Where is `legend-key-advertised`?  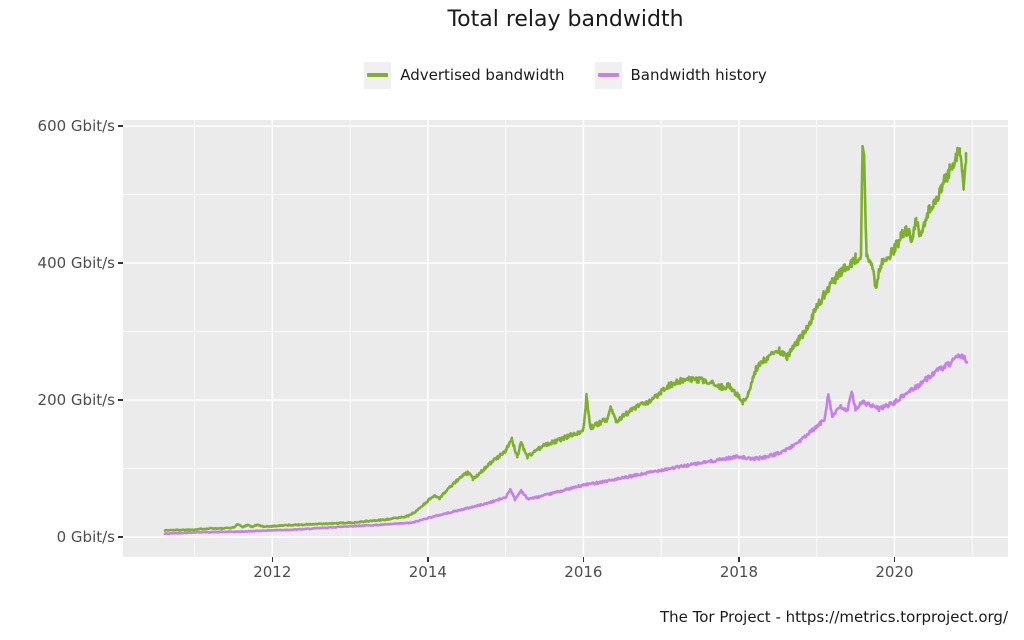 legend-key-advertised is located at coordinates (378, 75).